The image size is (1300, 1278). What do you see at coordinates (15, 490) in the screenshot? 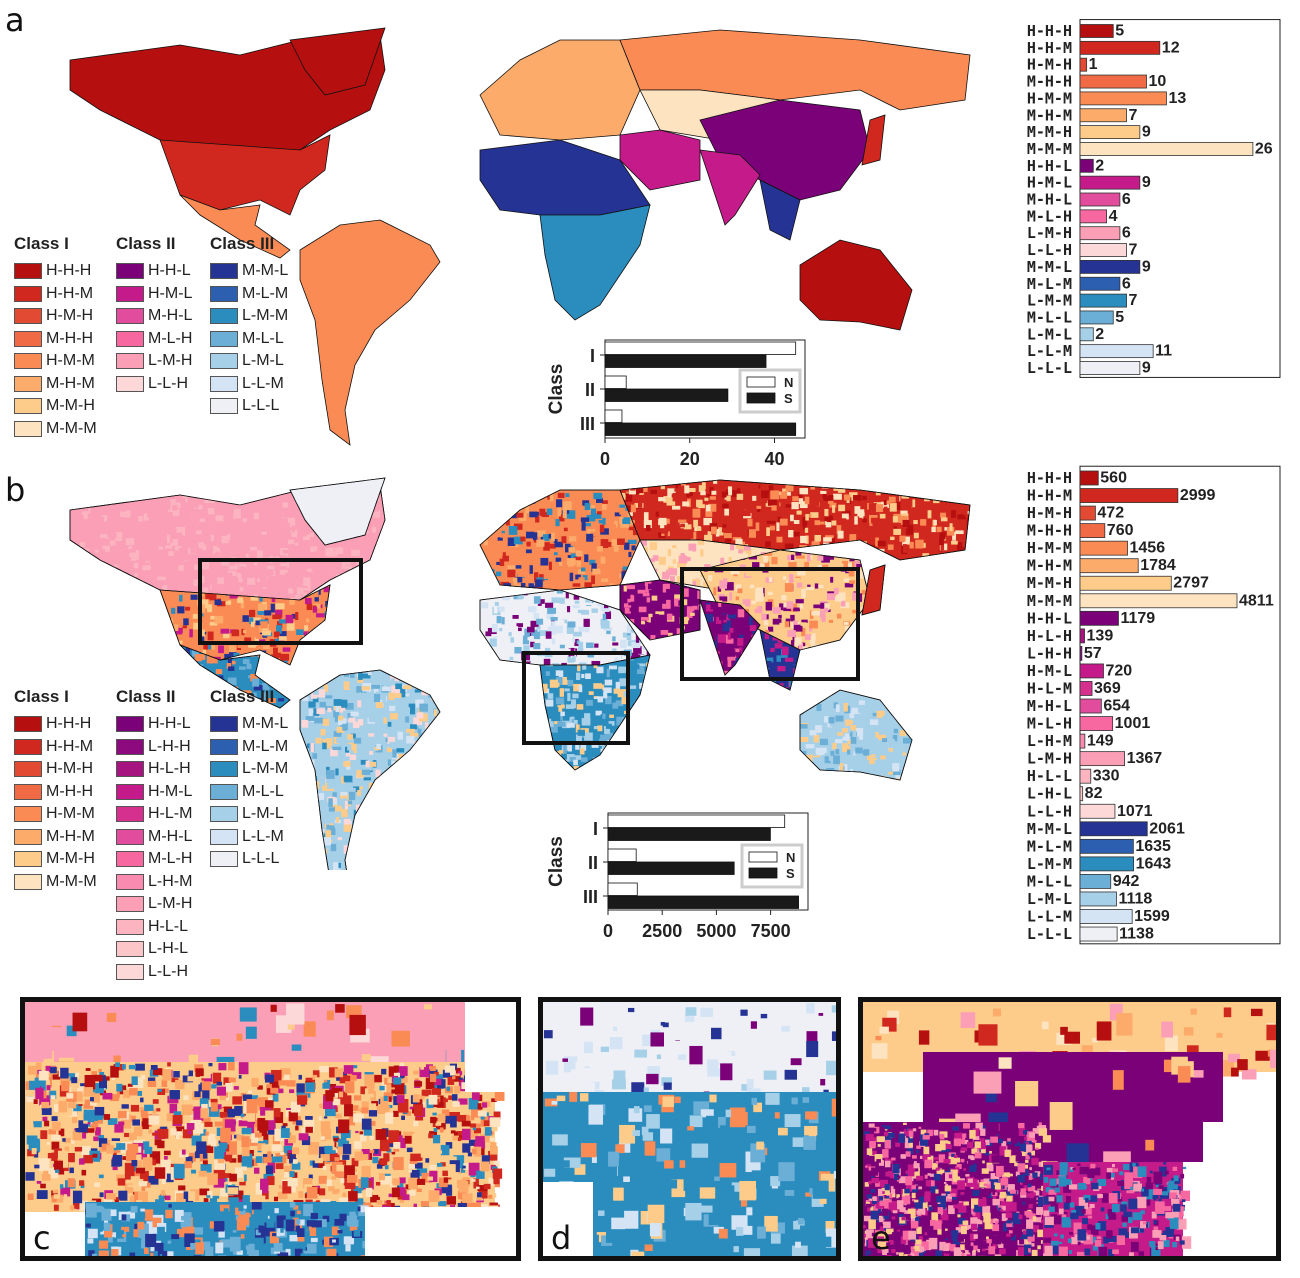
I see `panel-label-b: b` at bounding box center [15, 490].